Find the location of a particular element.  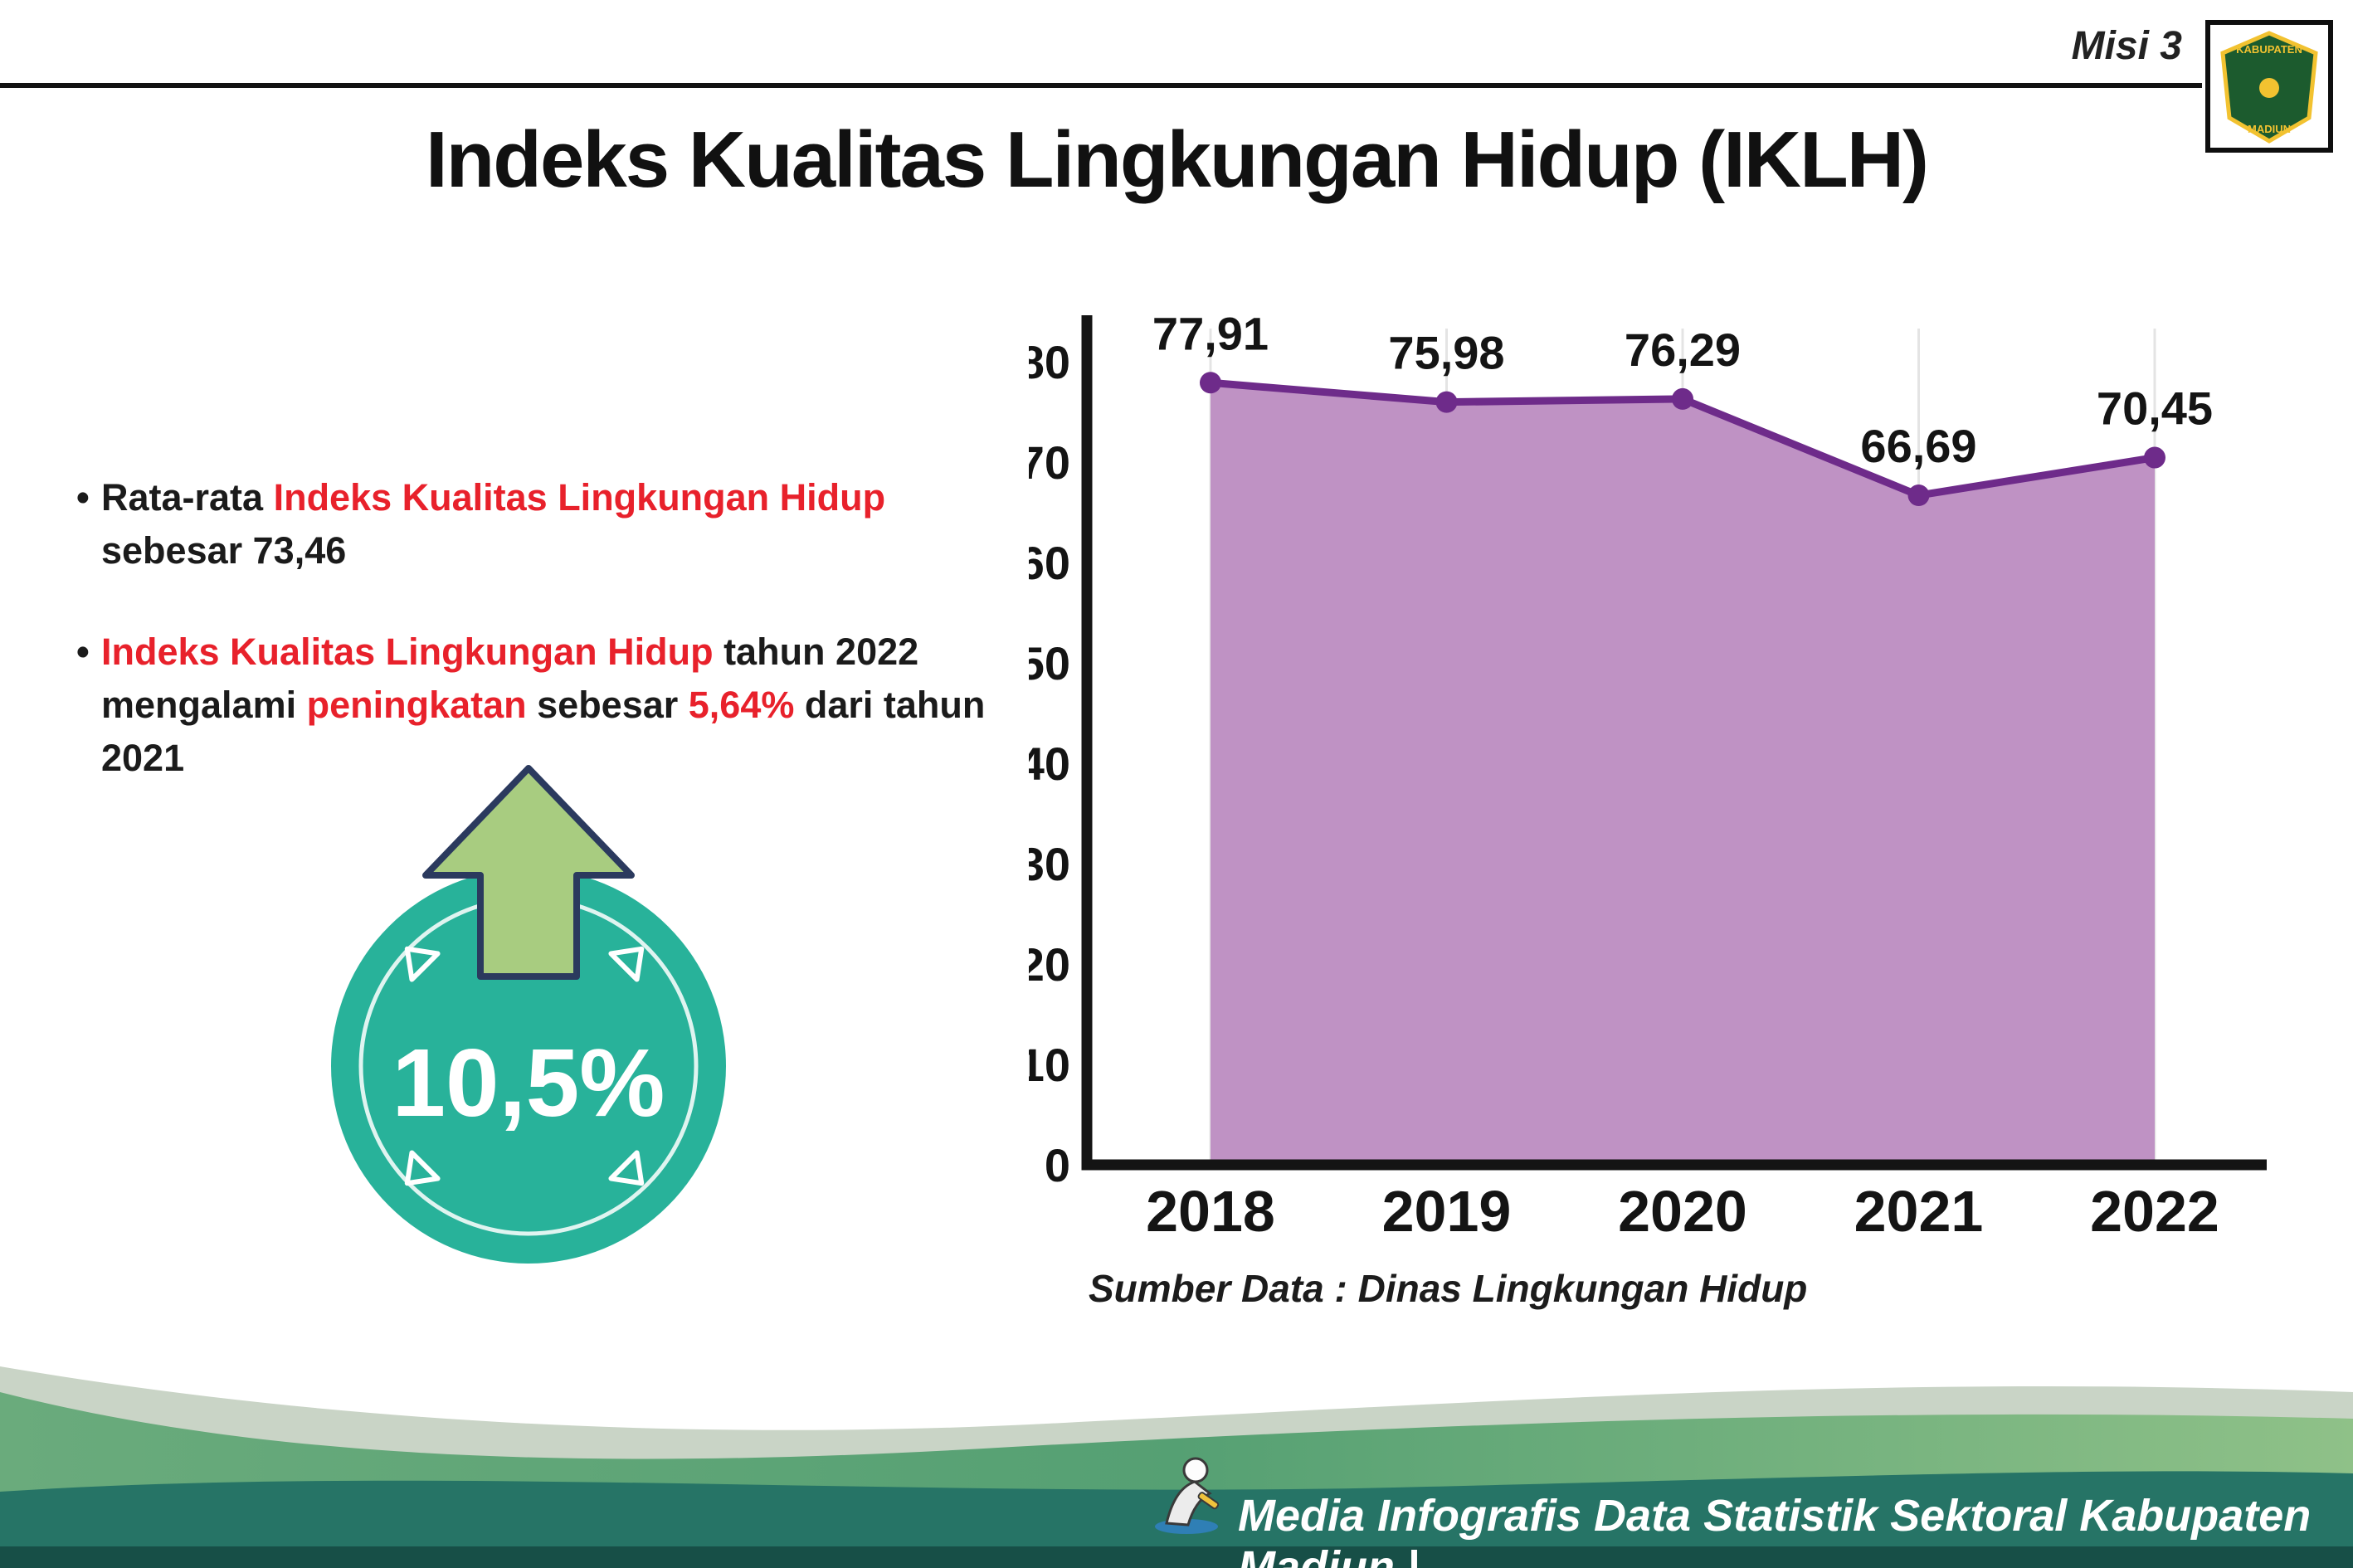

value-label: 77,91 is located at coordinates (1210, 333).